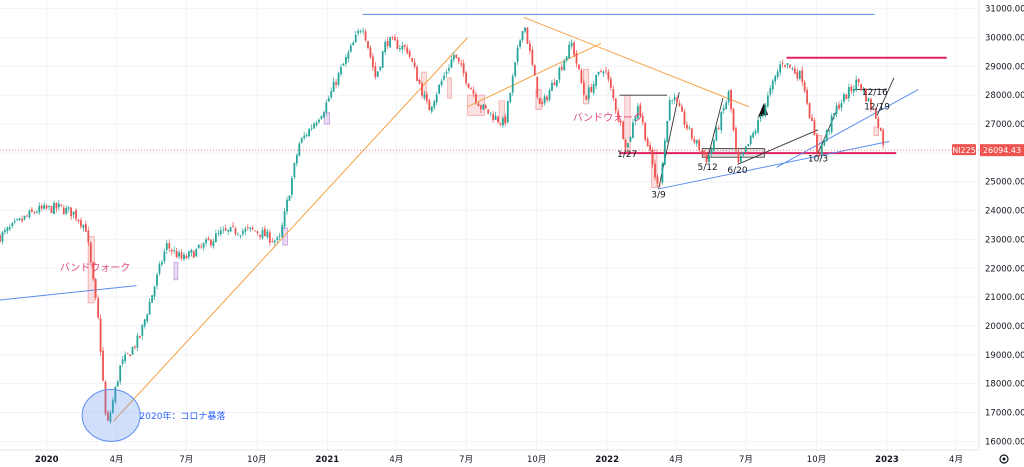  I want to click on x-tick-label: 7月, so click(746, 460).